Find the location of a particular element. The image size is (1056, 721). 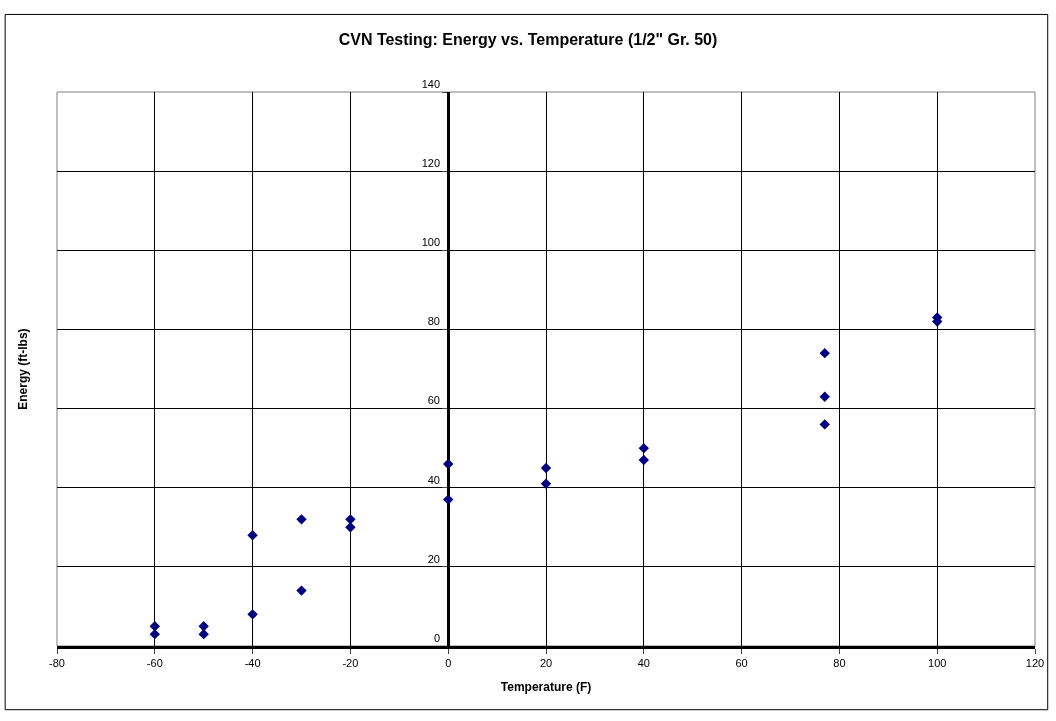

x-tick-label: 0 is located at coordinates (448, 663).